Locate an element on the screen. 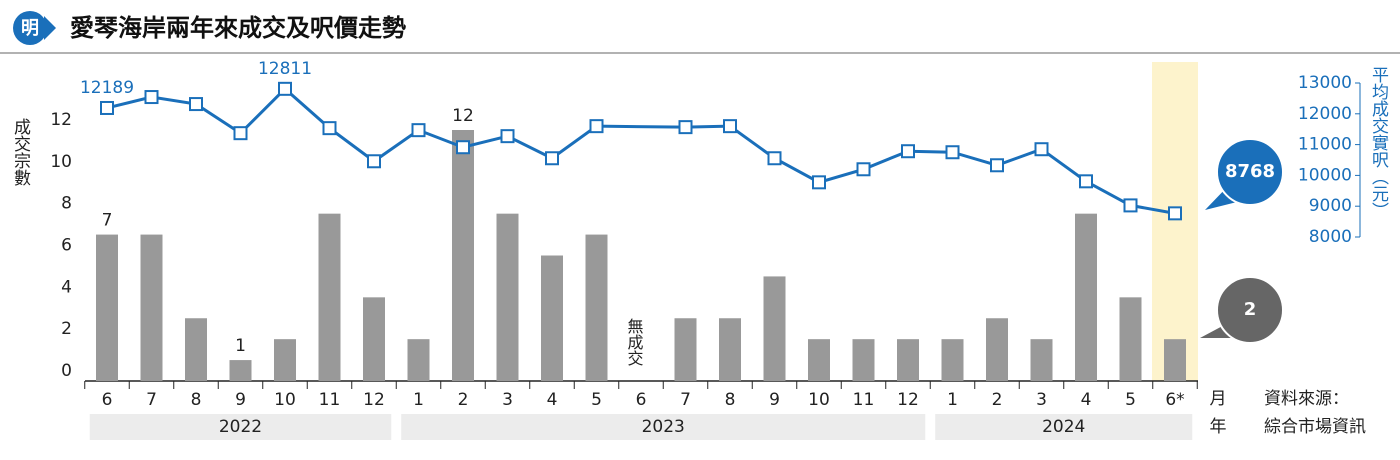 This screenshot has width=1400, height=460. y2-tick-label: 8000 is located at coordinates (1330, 237).